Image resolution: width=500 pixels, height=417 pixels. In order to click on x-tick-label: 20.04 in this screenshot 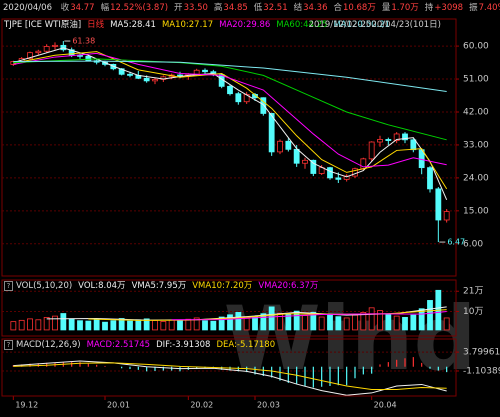, I will do `click(385, 405)`.